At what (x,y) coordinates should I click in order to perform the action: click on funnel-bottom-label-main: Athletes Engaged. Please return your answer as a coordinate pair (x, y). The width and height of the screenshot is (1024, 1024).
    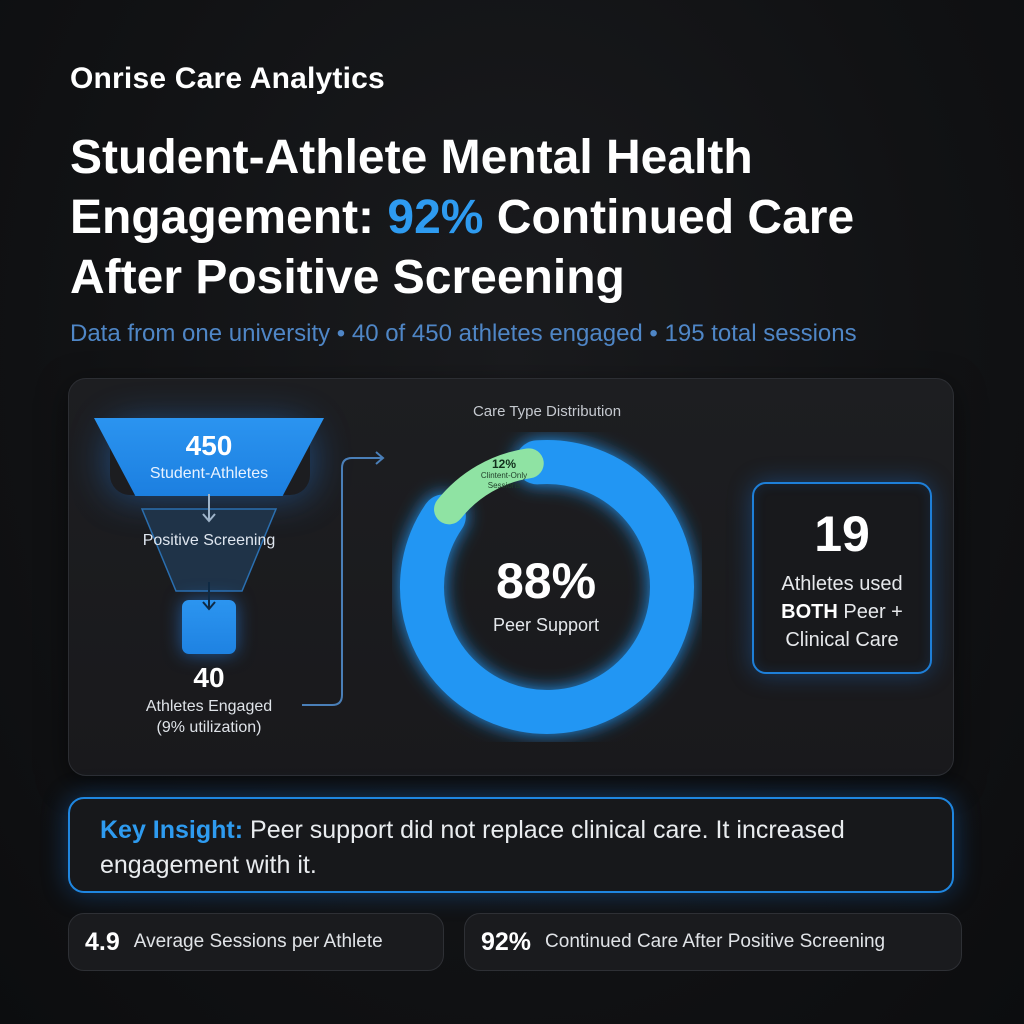
    Looking at the image, I should click on (209, 706).